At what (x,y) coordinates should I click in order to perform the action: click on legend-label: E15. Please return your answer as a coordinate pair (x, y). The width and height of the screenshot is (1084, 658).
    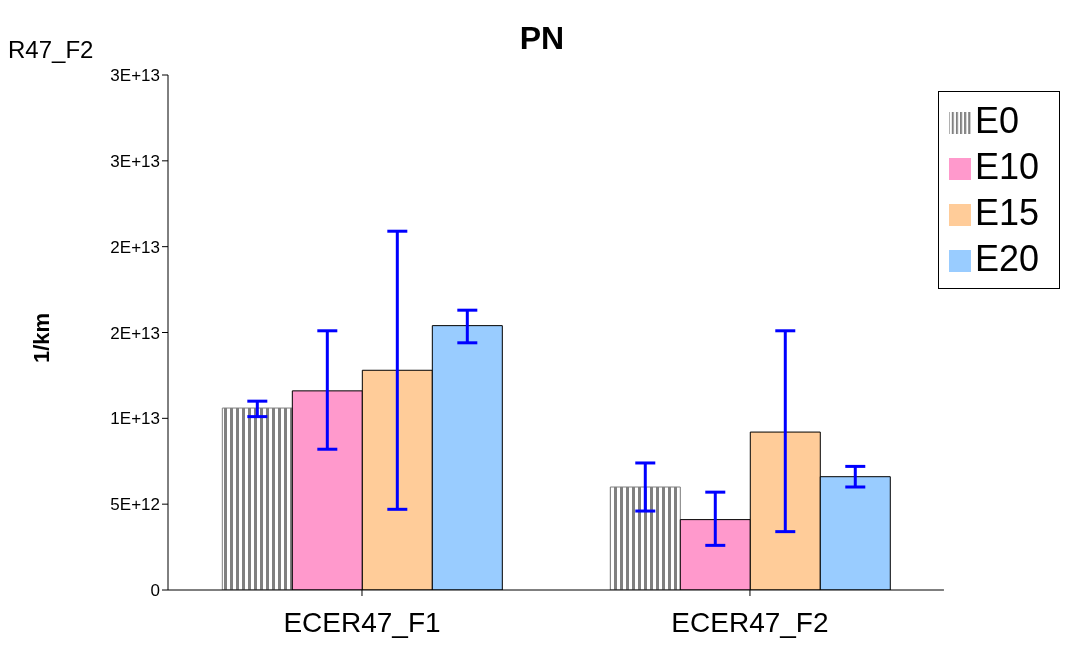
    Looking at the image, I should click on (1006, 212).